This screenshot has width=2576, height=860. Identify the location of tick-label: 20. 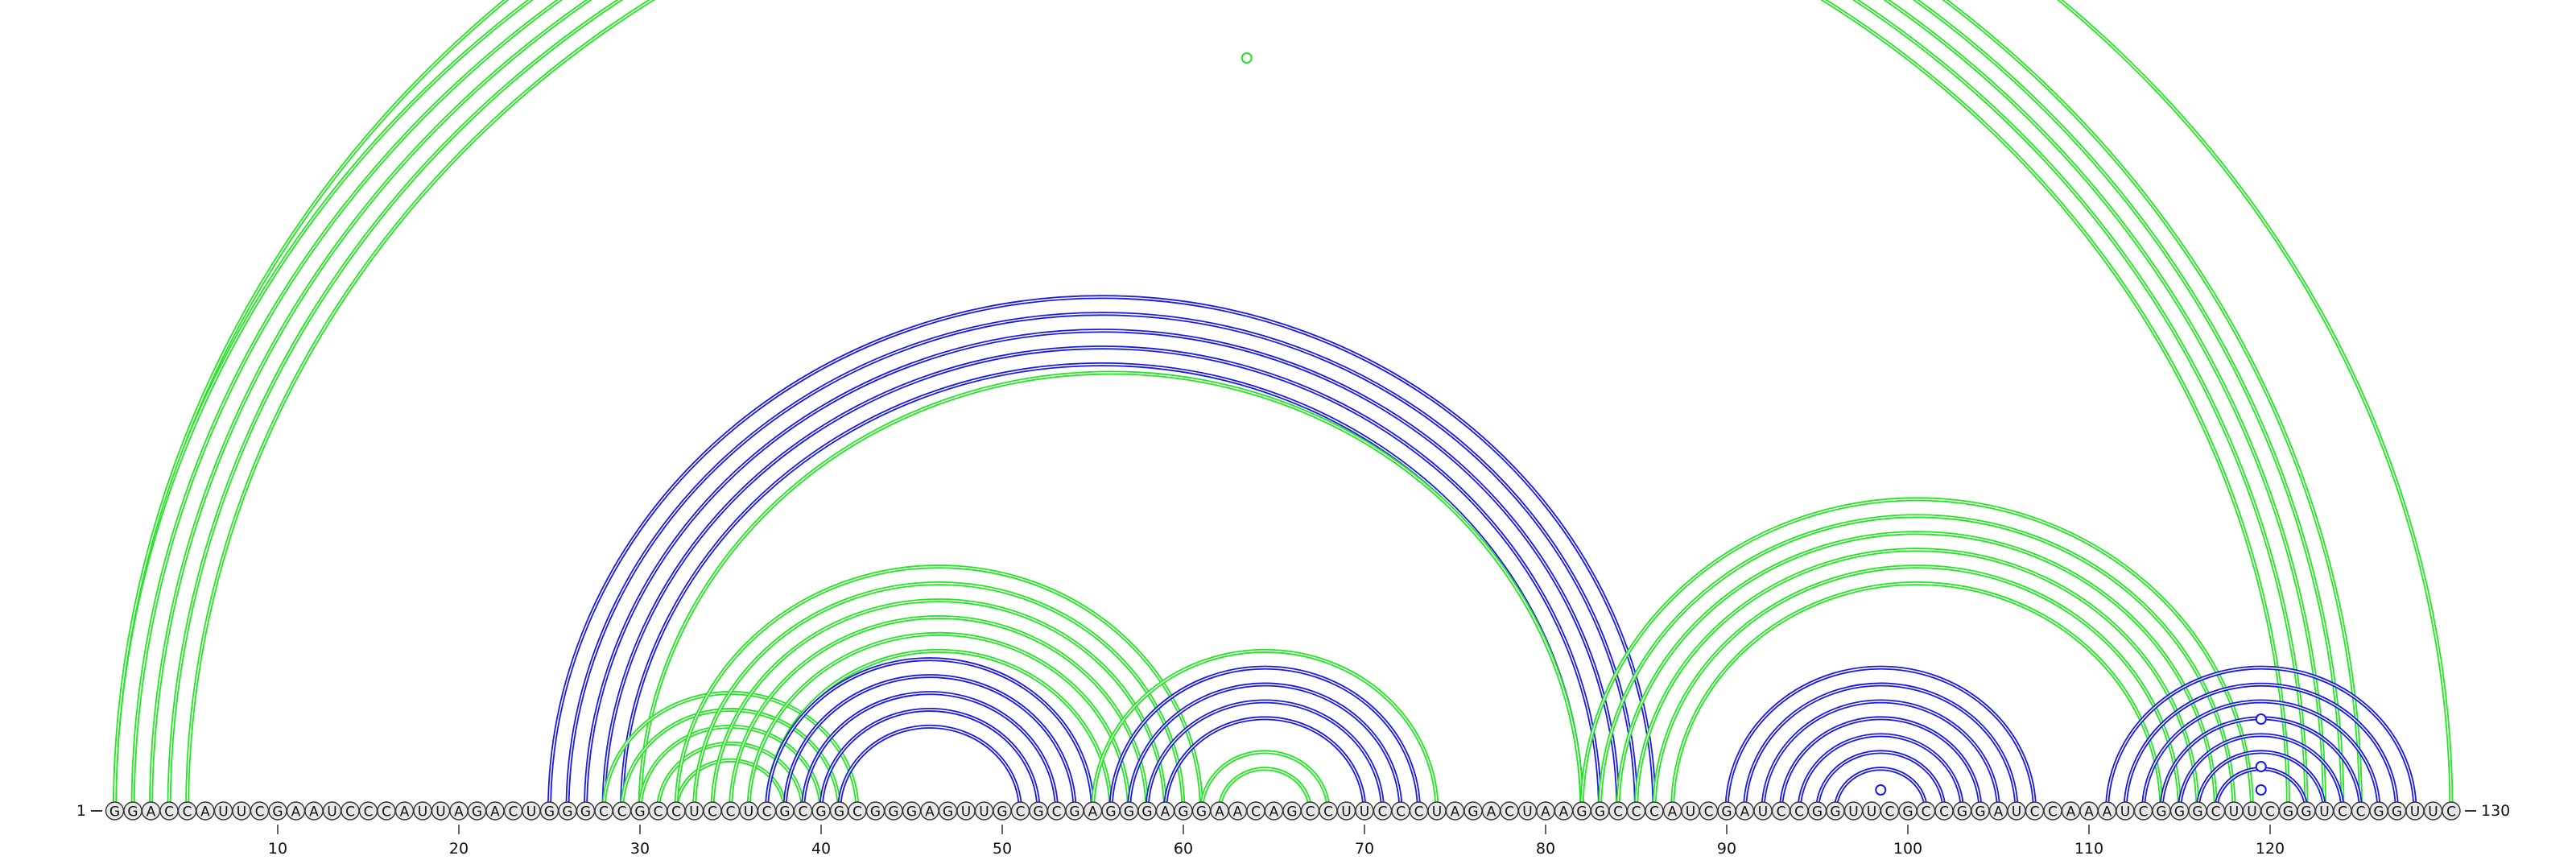
(459, 848).